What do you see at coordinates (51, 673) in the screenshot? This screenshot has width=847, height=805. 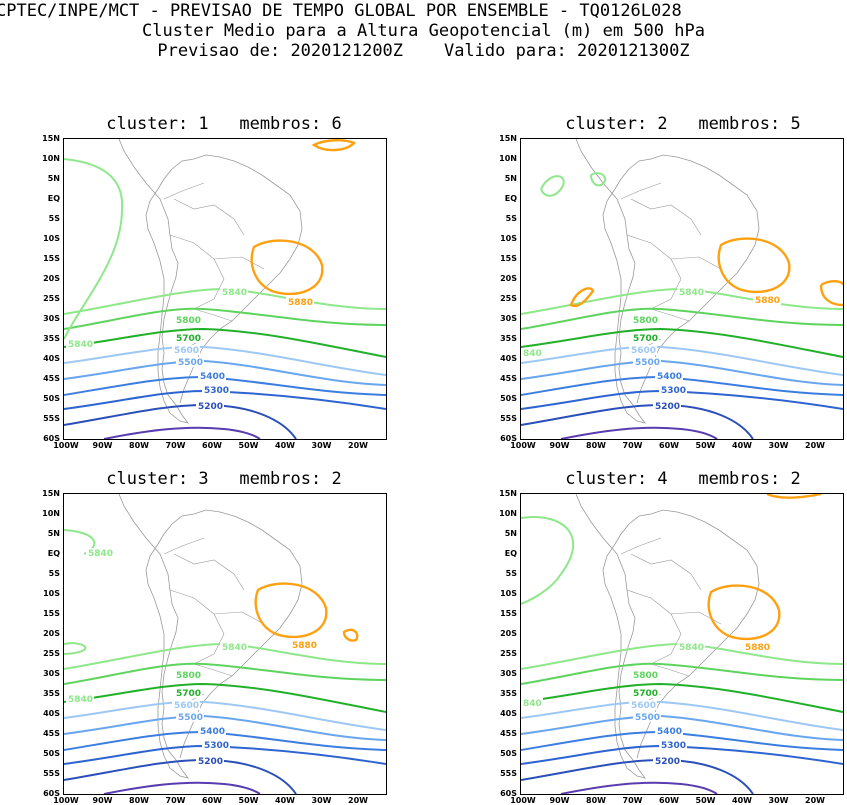 I see `lat-tick-label: 30S` at bounding box center [51, 673].